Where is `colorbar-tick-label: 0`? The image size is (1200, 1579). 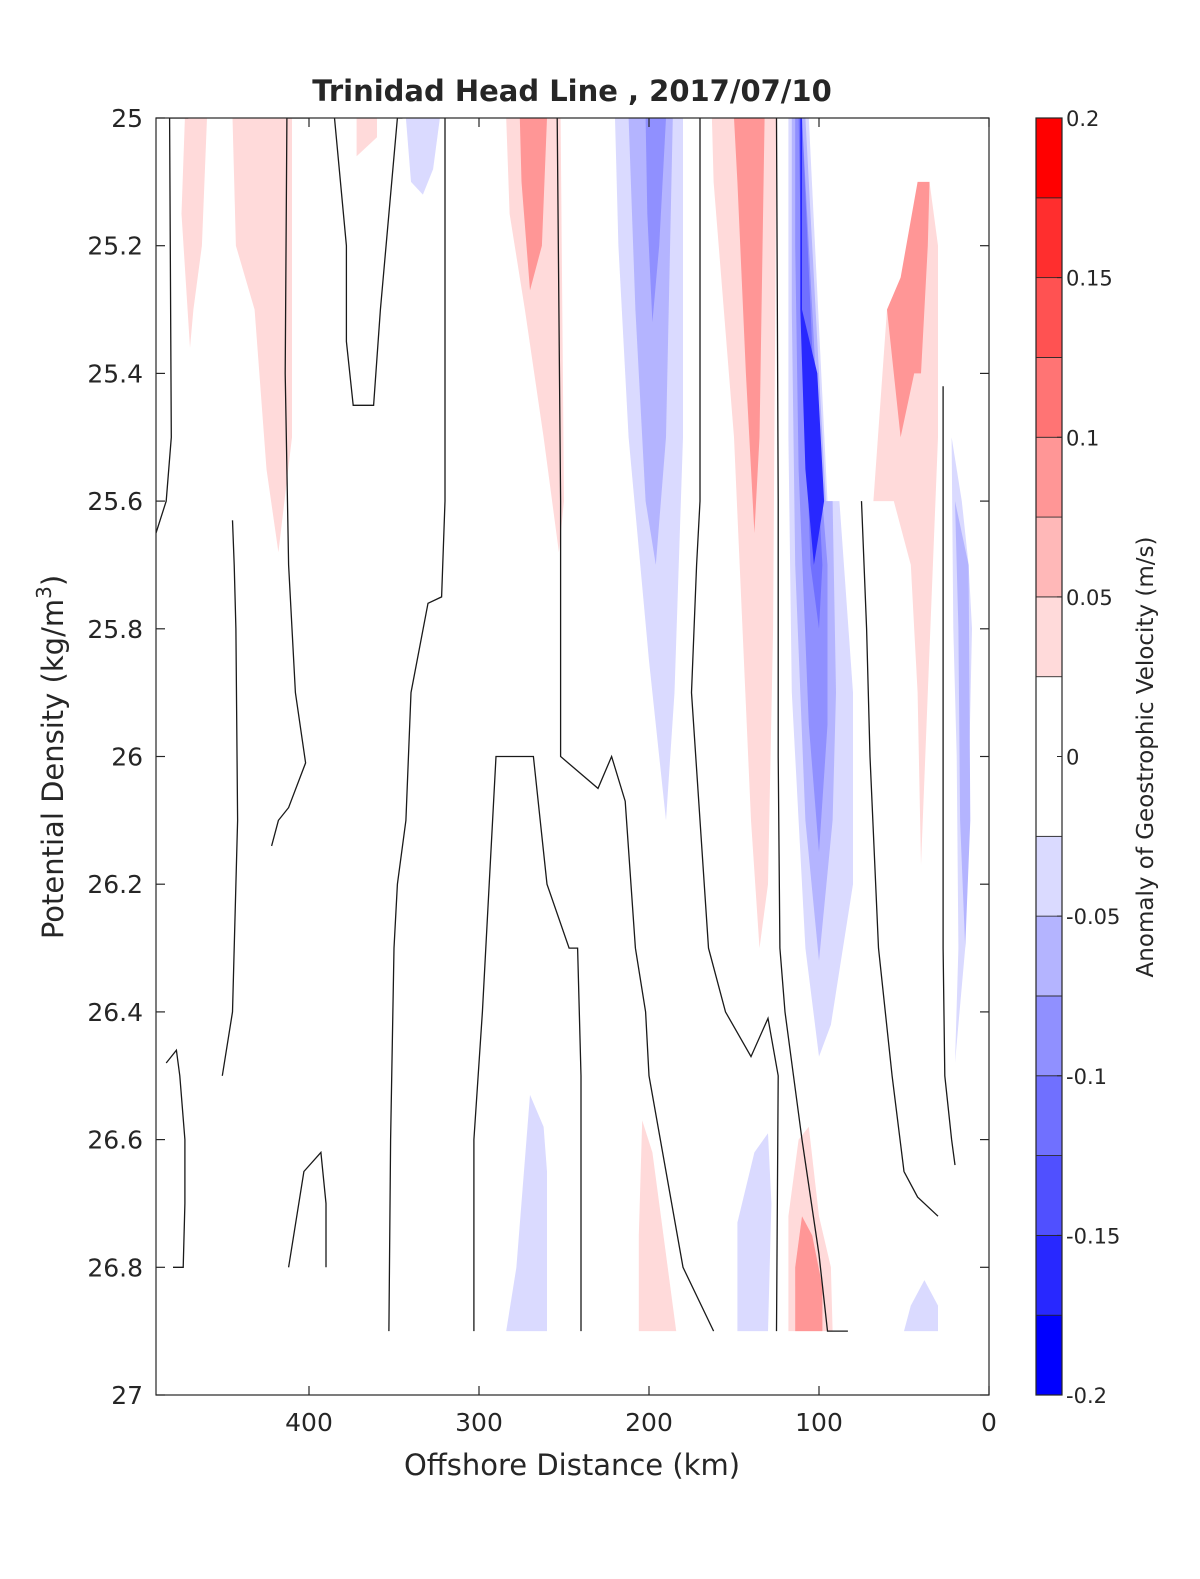
colorbar-tick-label: 0 is located at coordinates (1072, 758).